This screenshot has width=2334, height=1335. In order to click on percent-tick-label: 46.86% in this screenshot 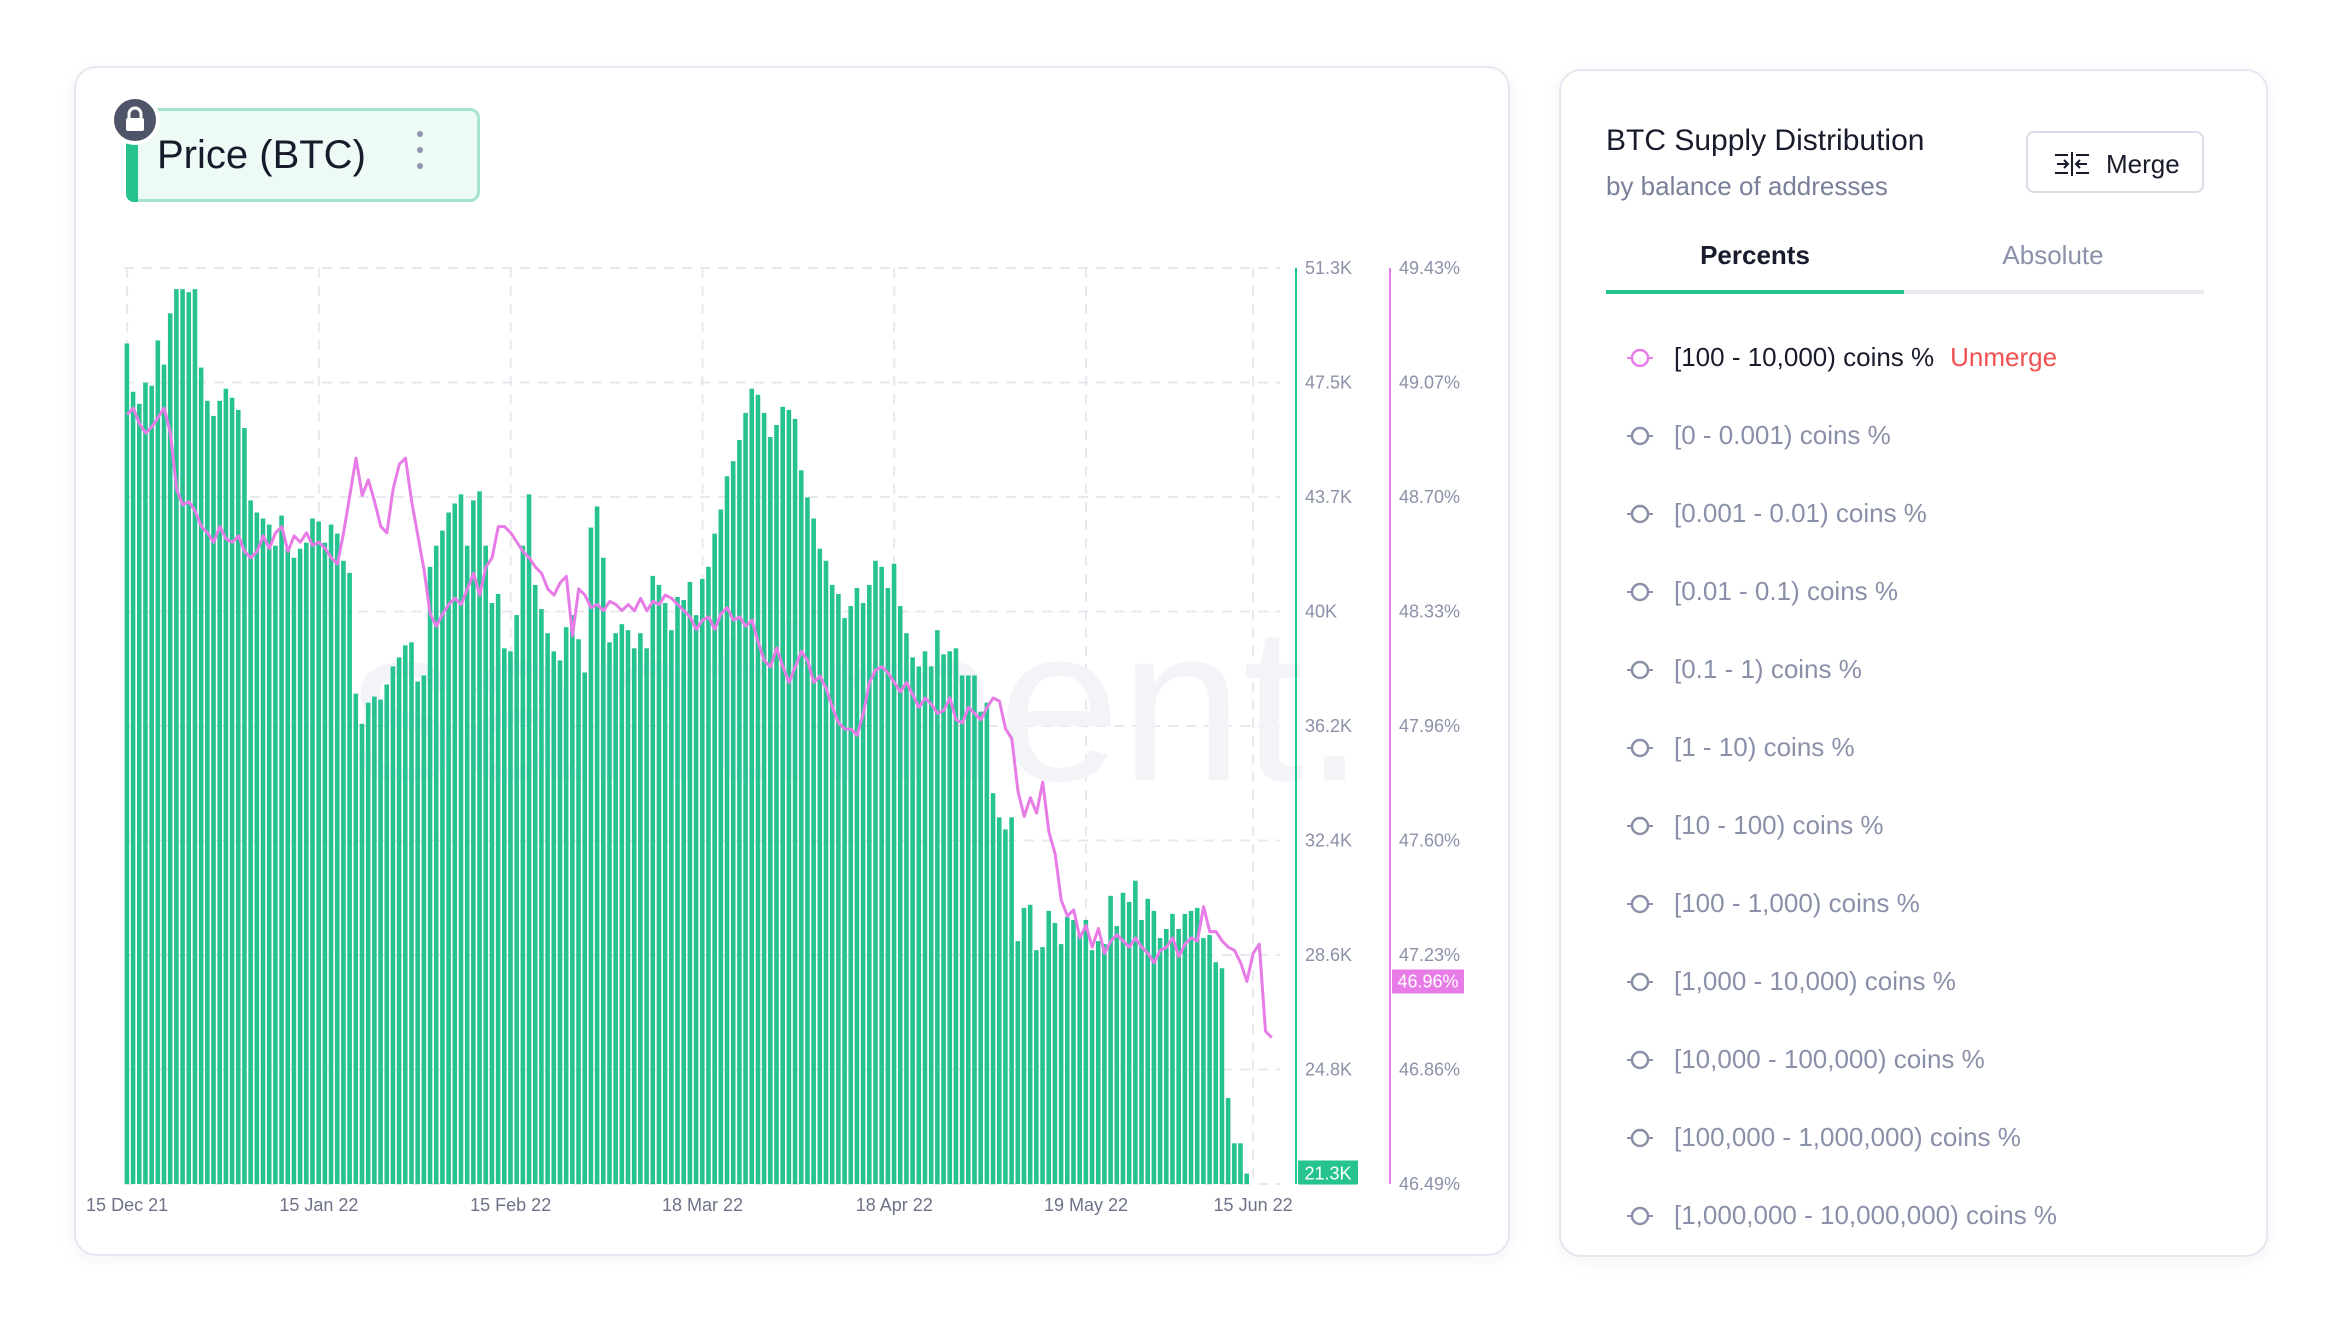, I will do `click(1429, 1070)`.